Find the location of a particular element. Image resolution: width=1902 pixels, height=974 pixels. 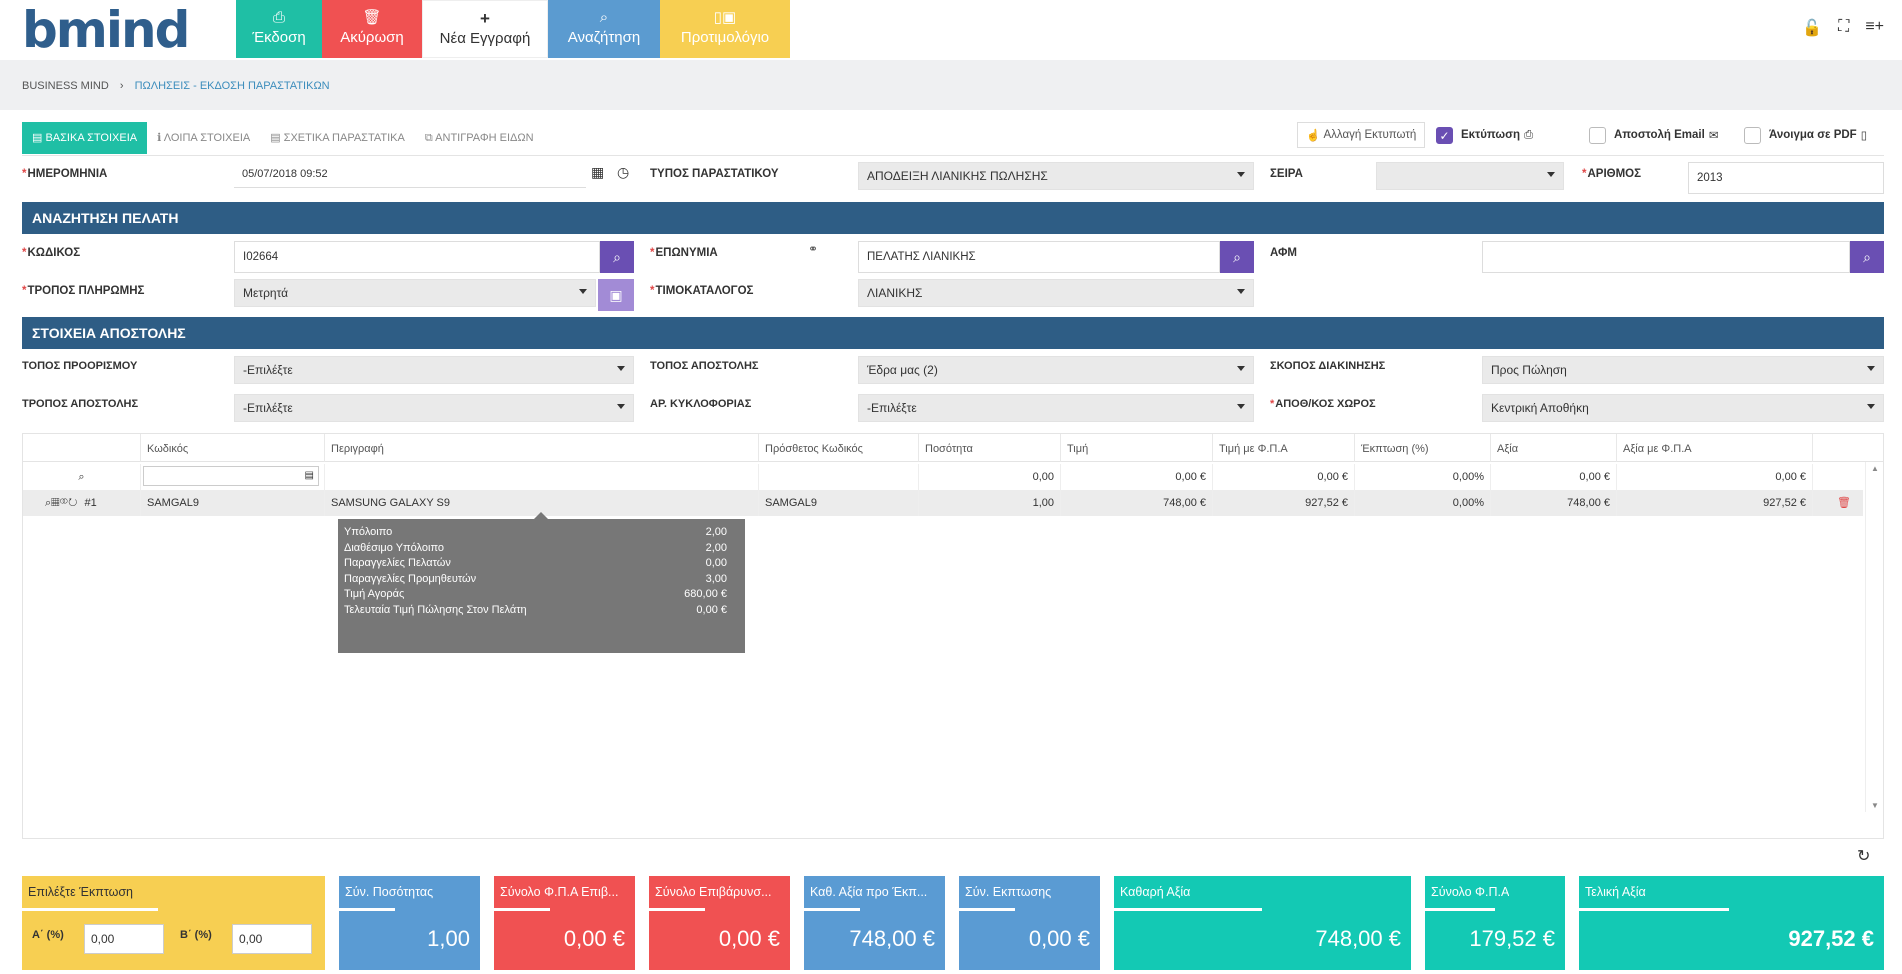

delete-row-icon: 🗑 is located at coordinates (1844, 503).